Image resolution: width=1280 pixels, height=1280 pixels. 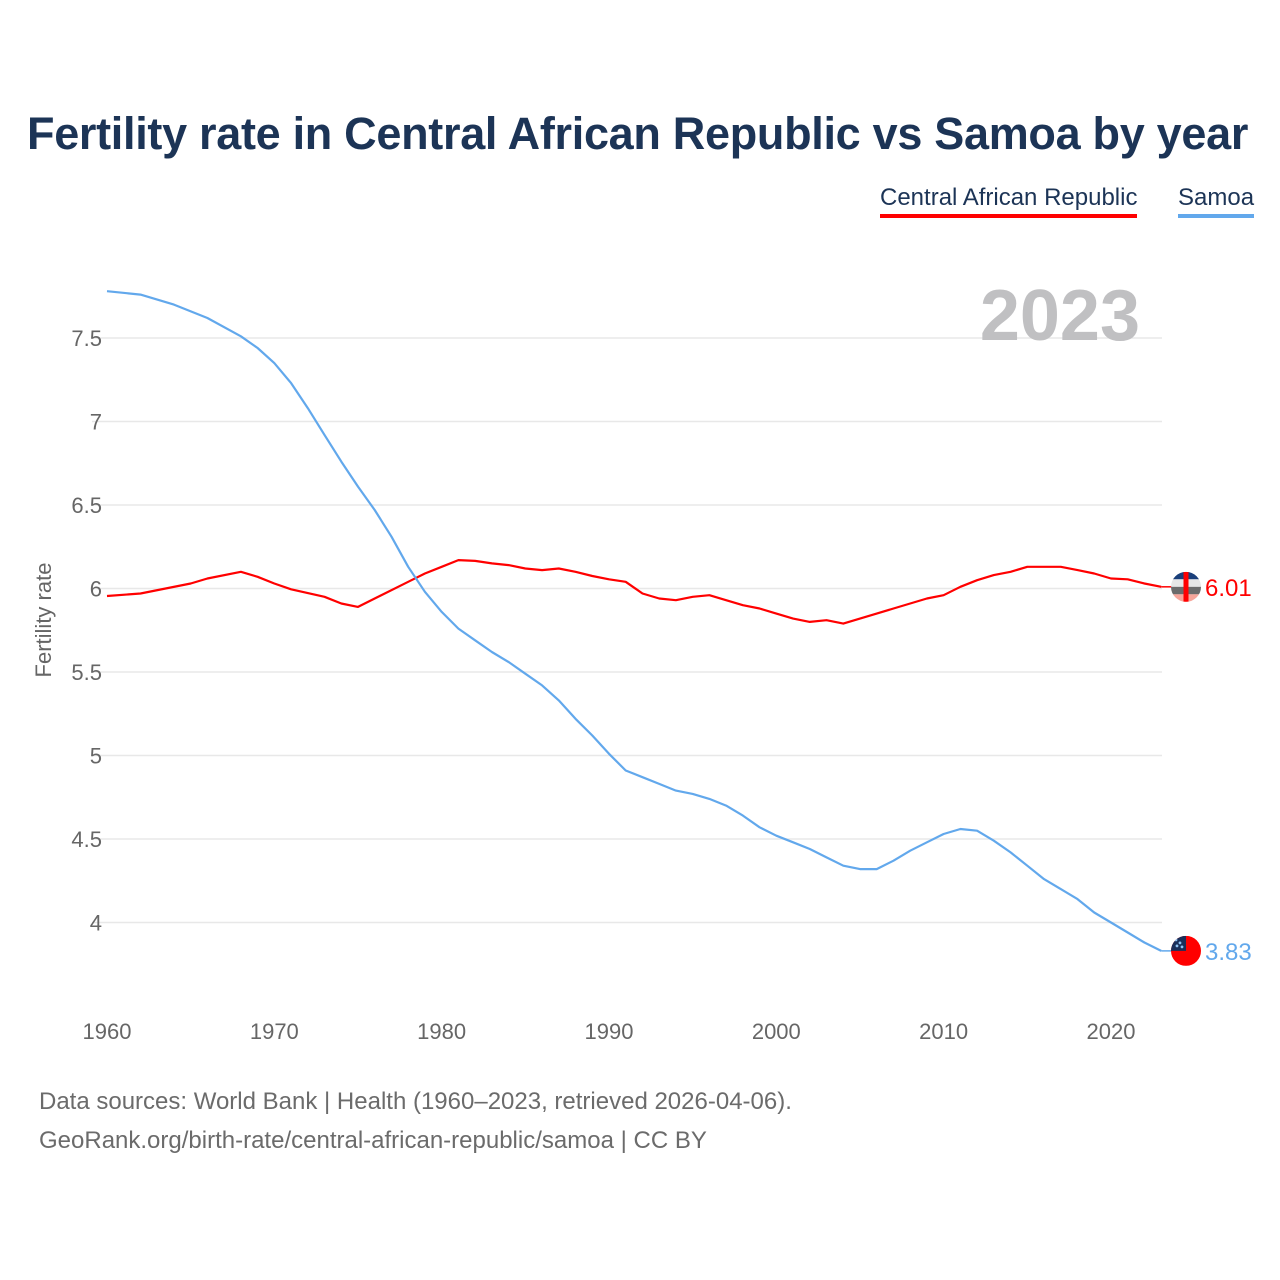 I want to click on legend-central-african-republic: Central African Republic, so click(x=1009, y=201).